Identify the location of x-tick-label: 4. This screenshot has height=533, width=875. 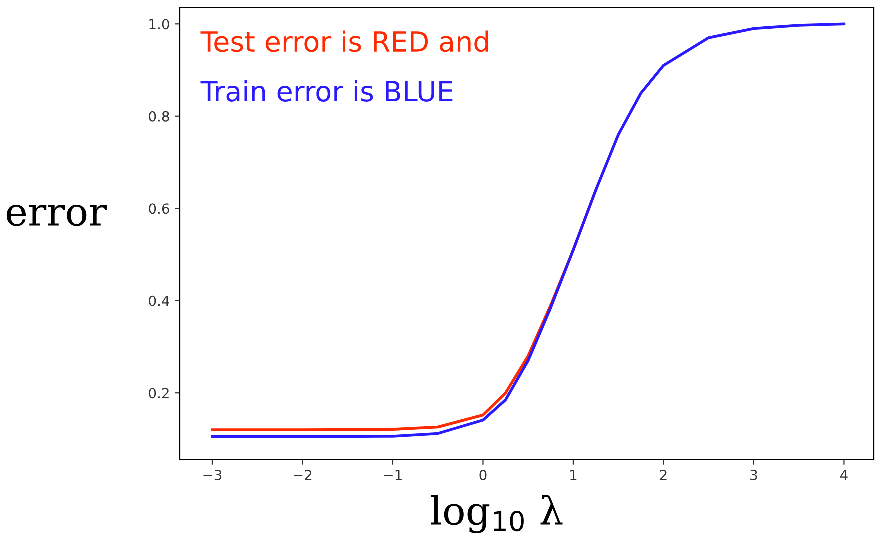
(844, 475).